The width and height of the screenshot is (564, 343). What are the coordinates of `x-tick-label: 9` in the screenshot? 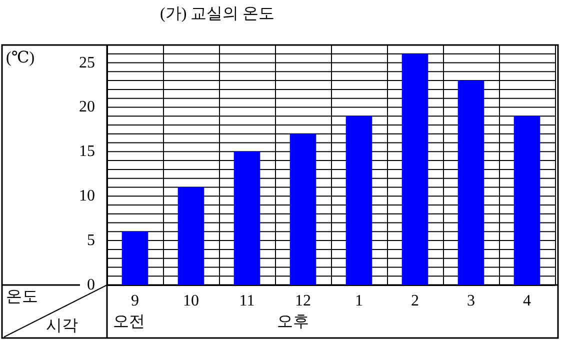 It's located at (135, 301).